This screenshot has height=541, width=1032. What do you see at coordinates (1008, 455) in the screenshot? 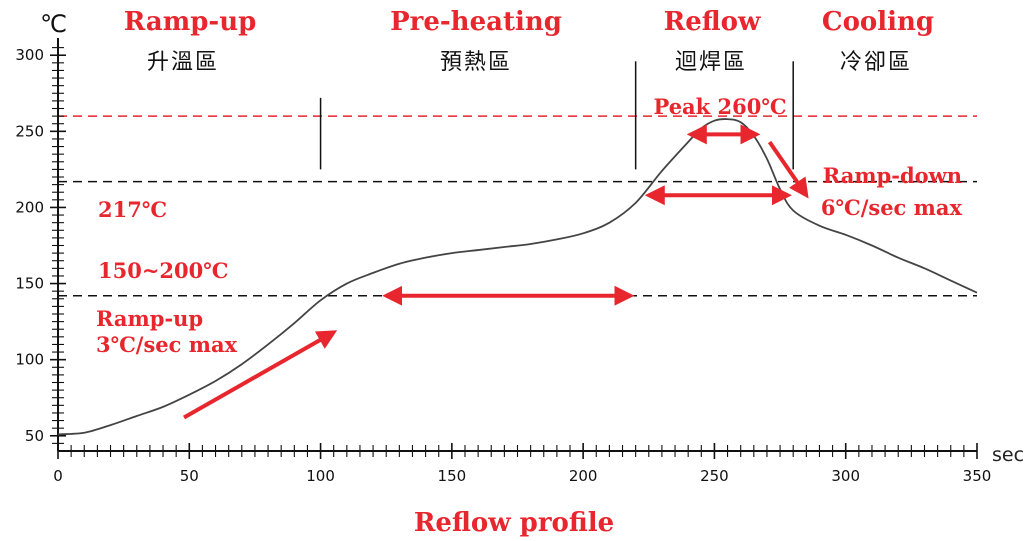
I see `x-axis-label: sec` at bounding box center [1008, 455].